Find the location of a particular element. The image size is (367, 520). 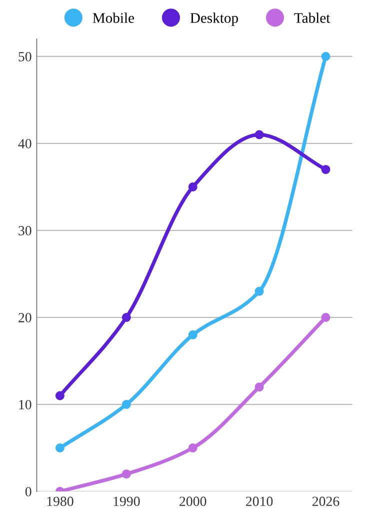

legend-label: Mobile is located at coordinates (113, 17).